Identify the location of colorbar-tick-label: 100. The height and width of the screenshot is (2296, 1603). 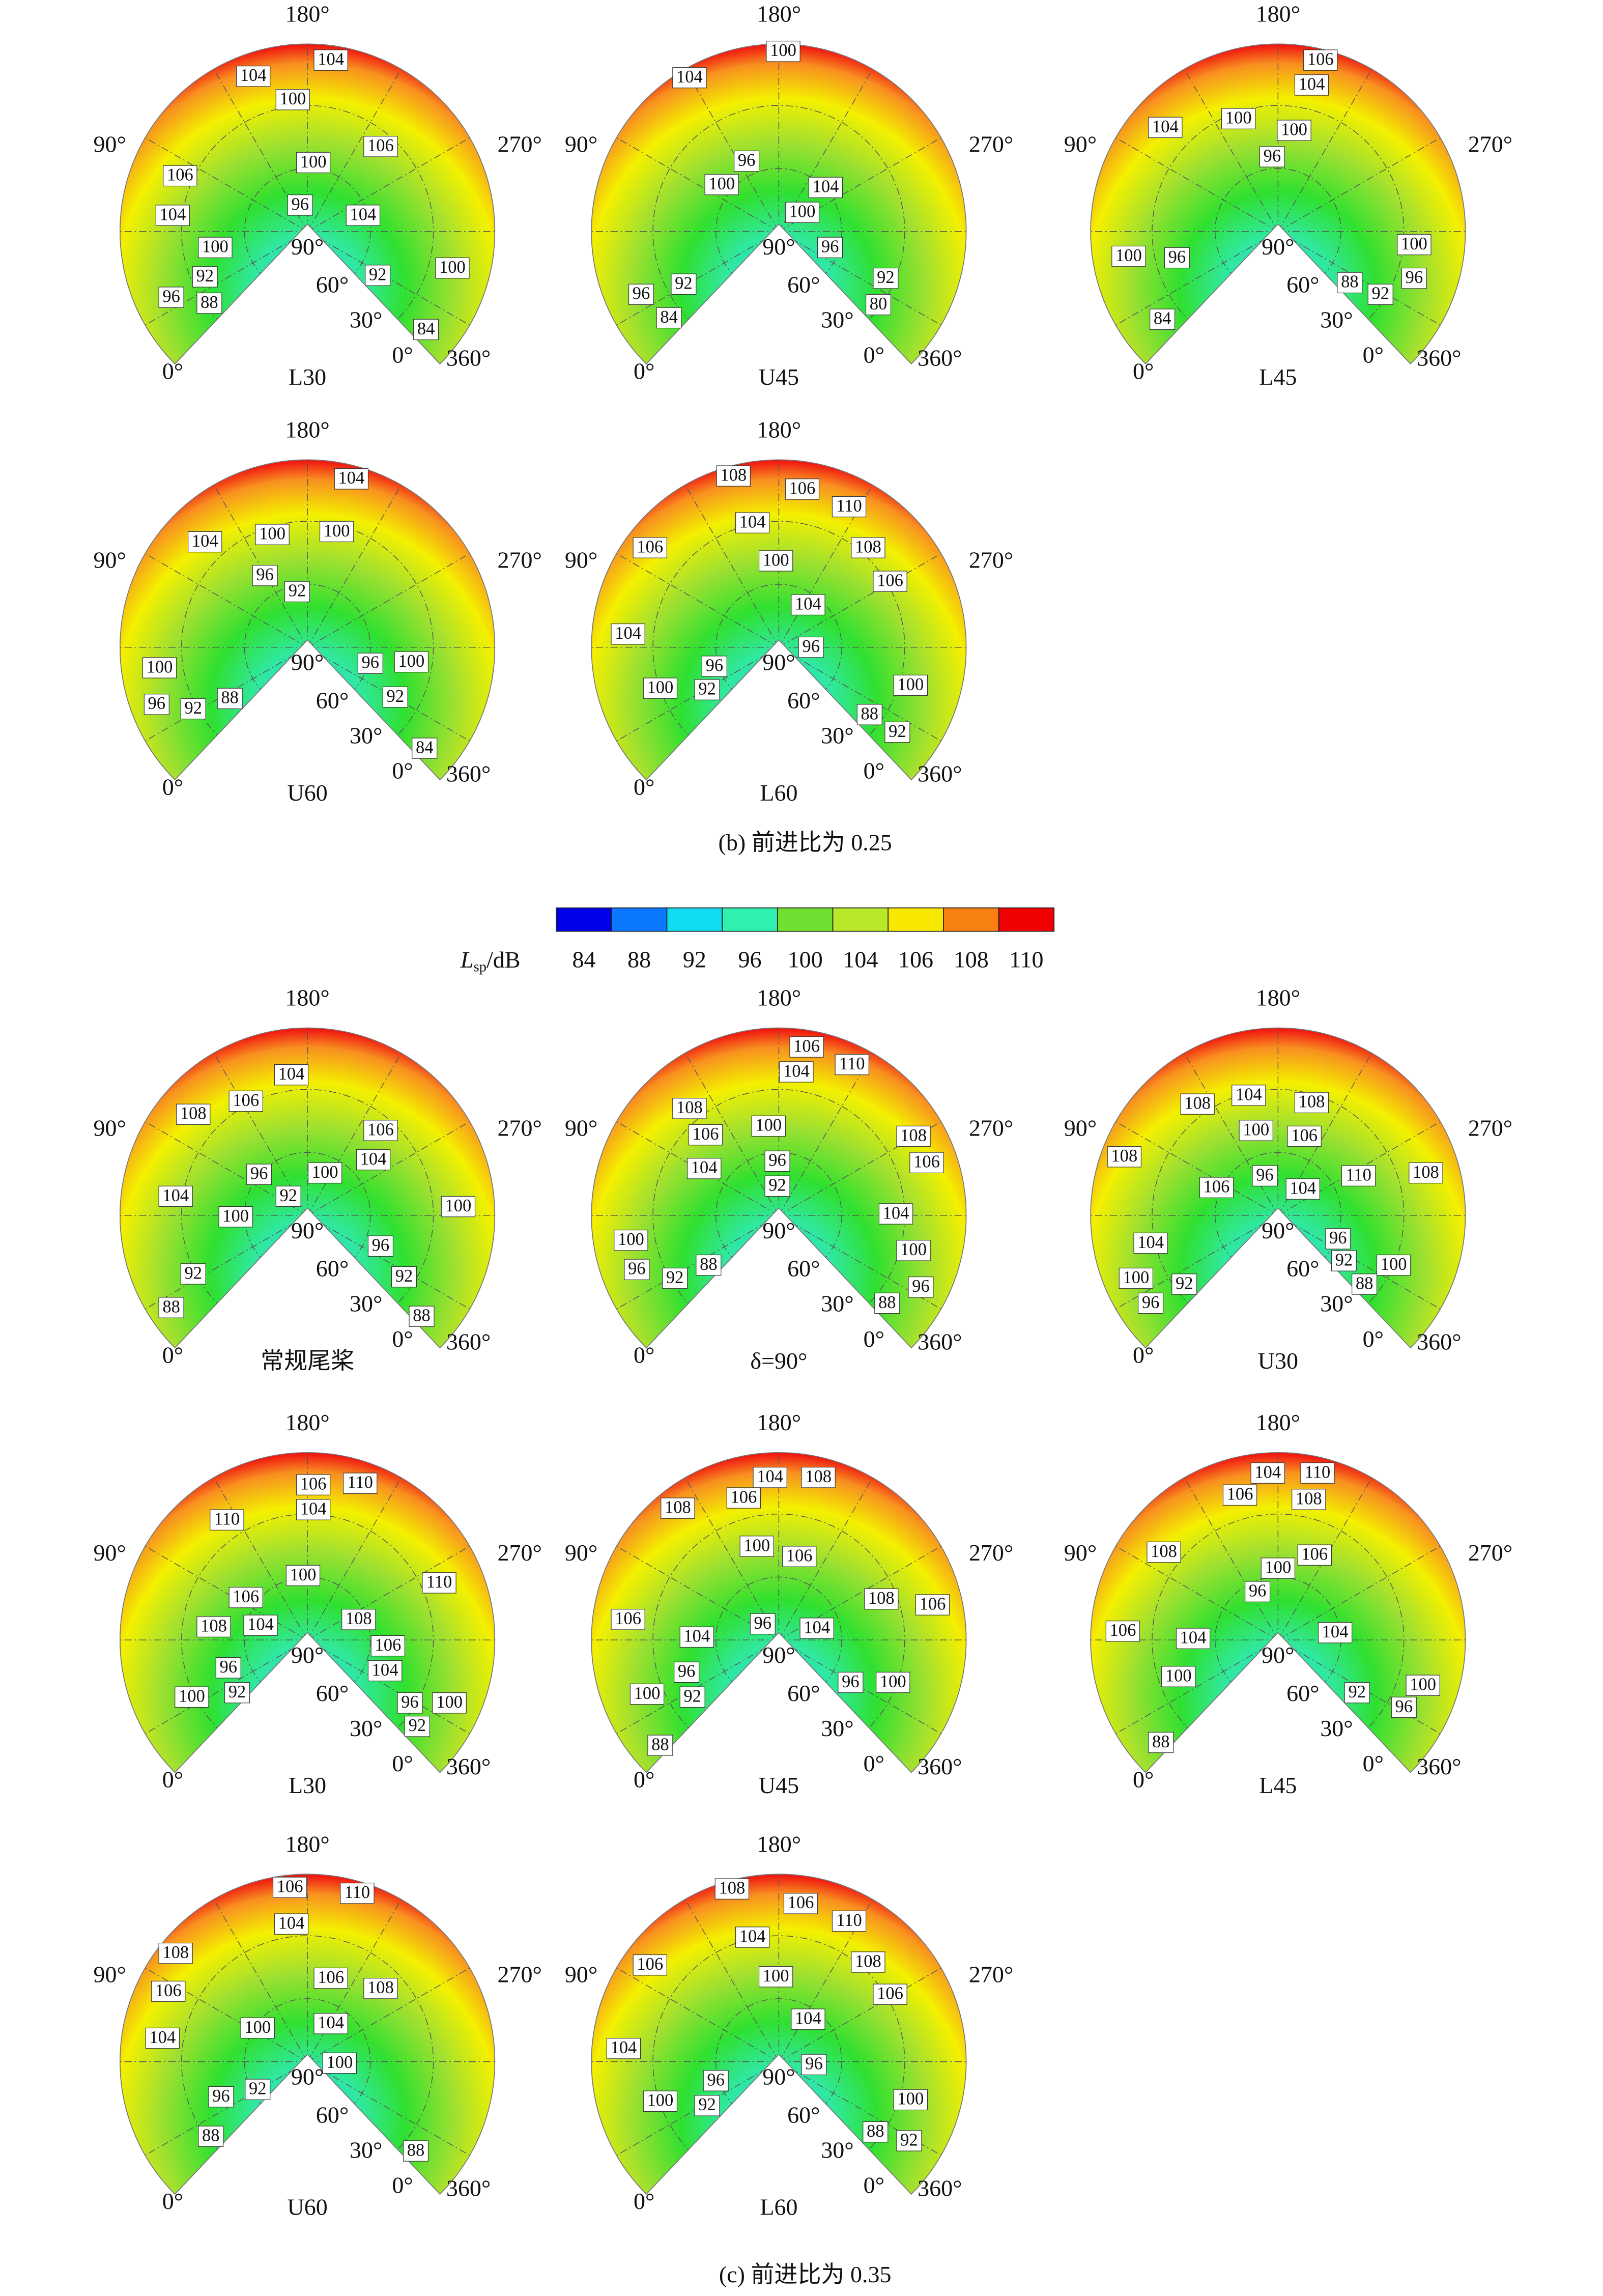
(805, 960).